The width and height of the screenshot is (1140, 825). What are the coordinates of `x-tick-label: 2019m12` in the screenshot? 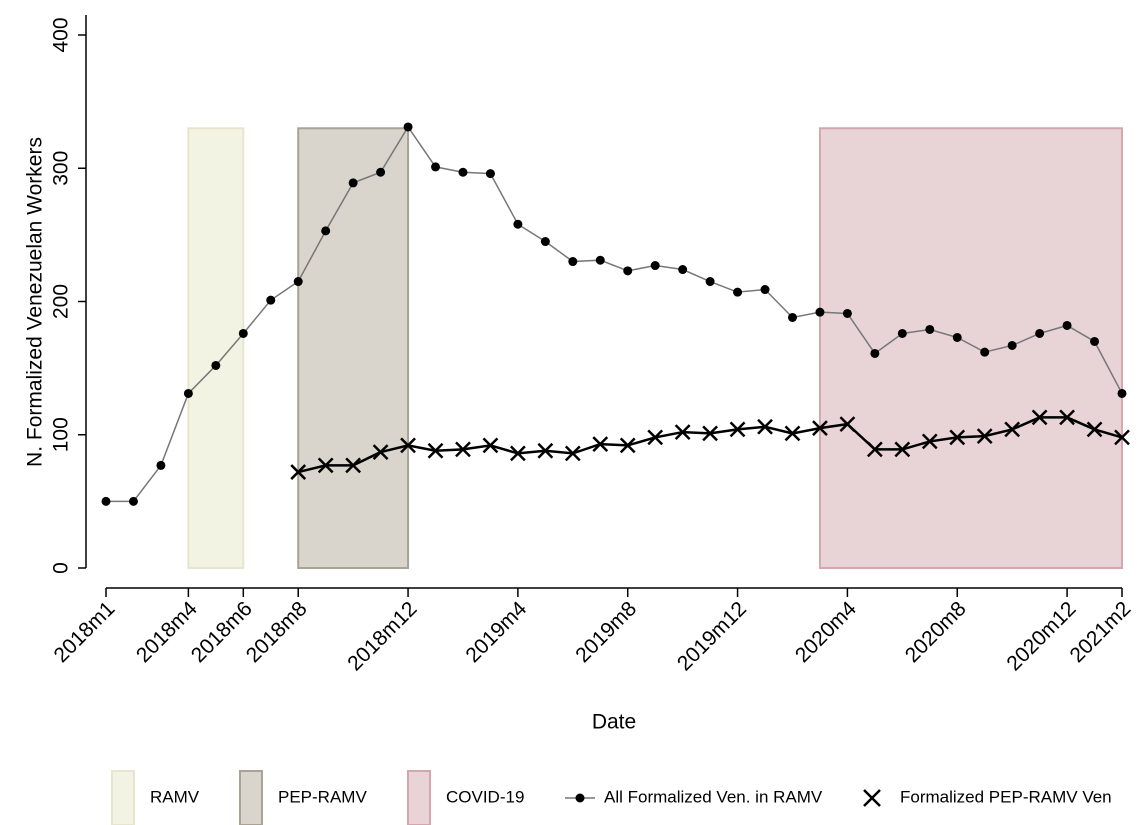 It's located at (712, 636).